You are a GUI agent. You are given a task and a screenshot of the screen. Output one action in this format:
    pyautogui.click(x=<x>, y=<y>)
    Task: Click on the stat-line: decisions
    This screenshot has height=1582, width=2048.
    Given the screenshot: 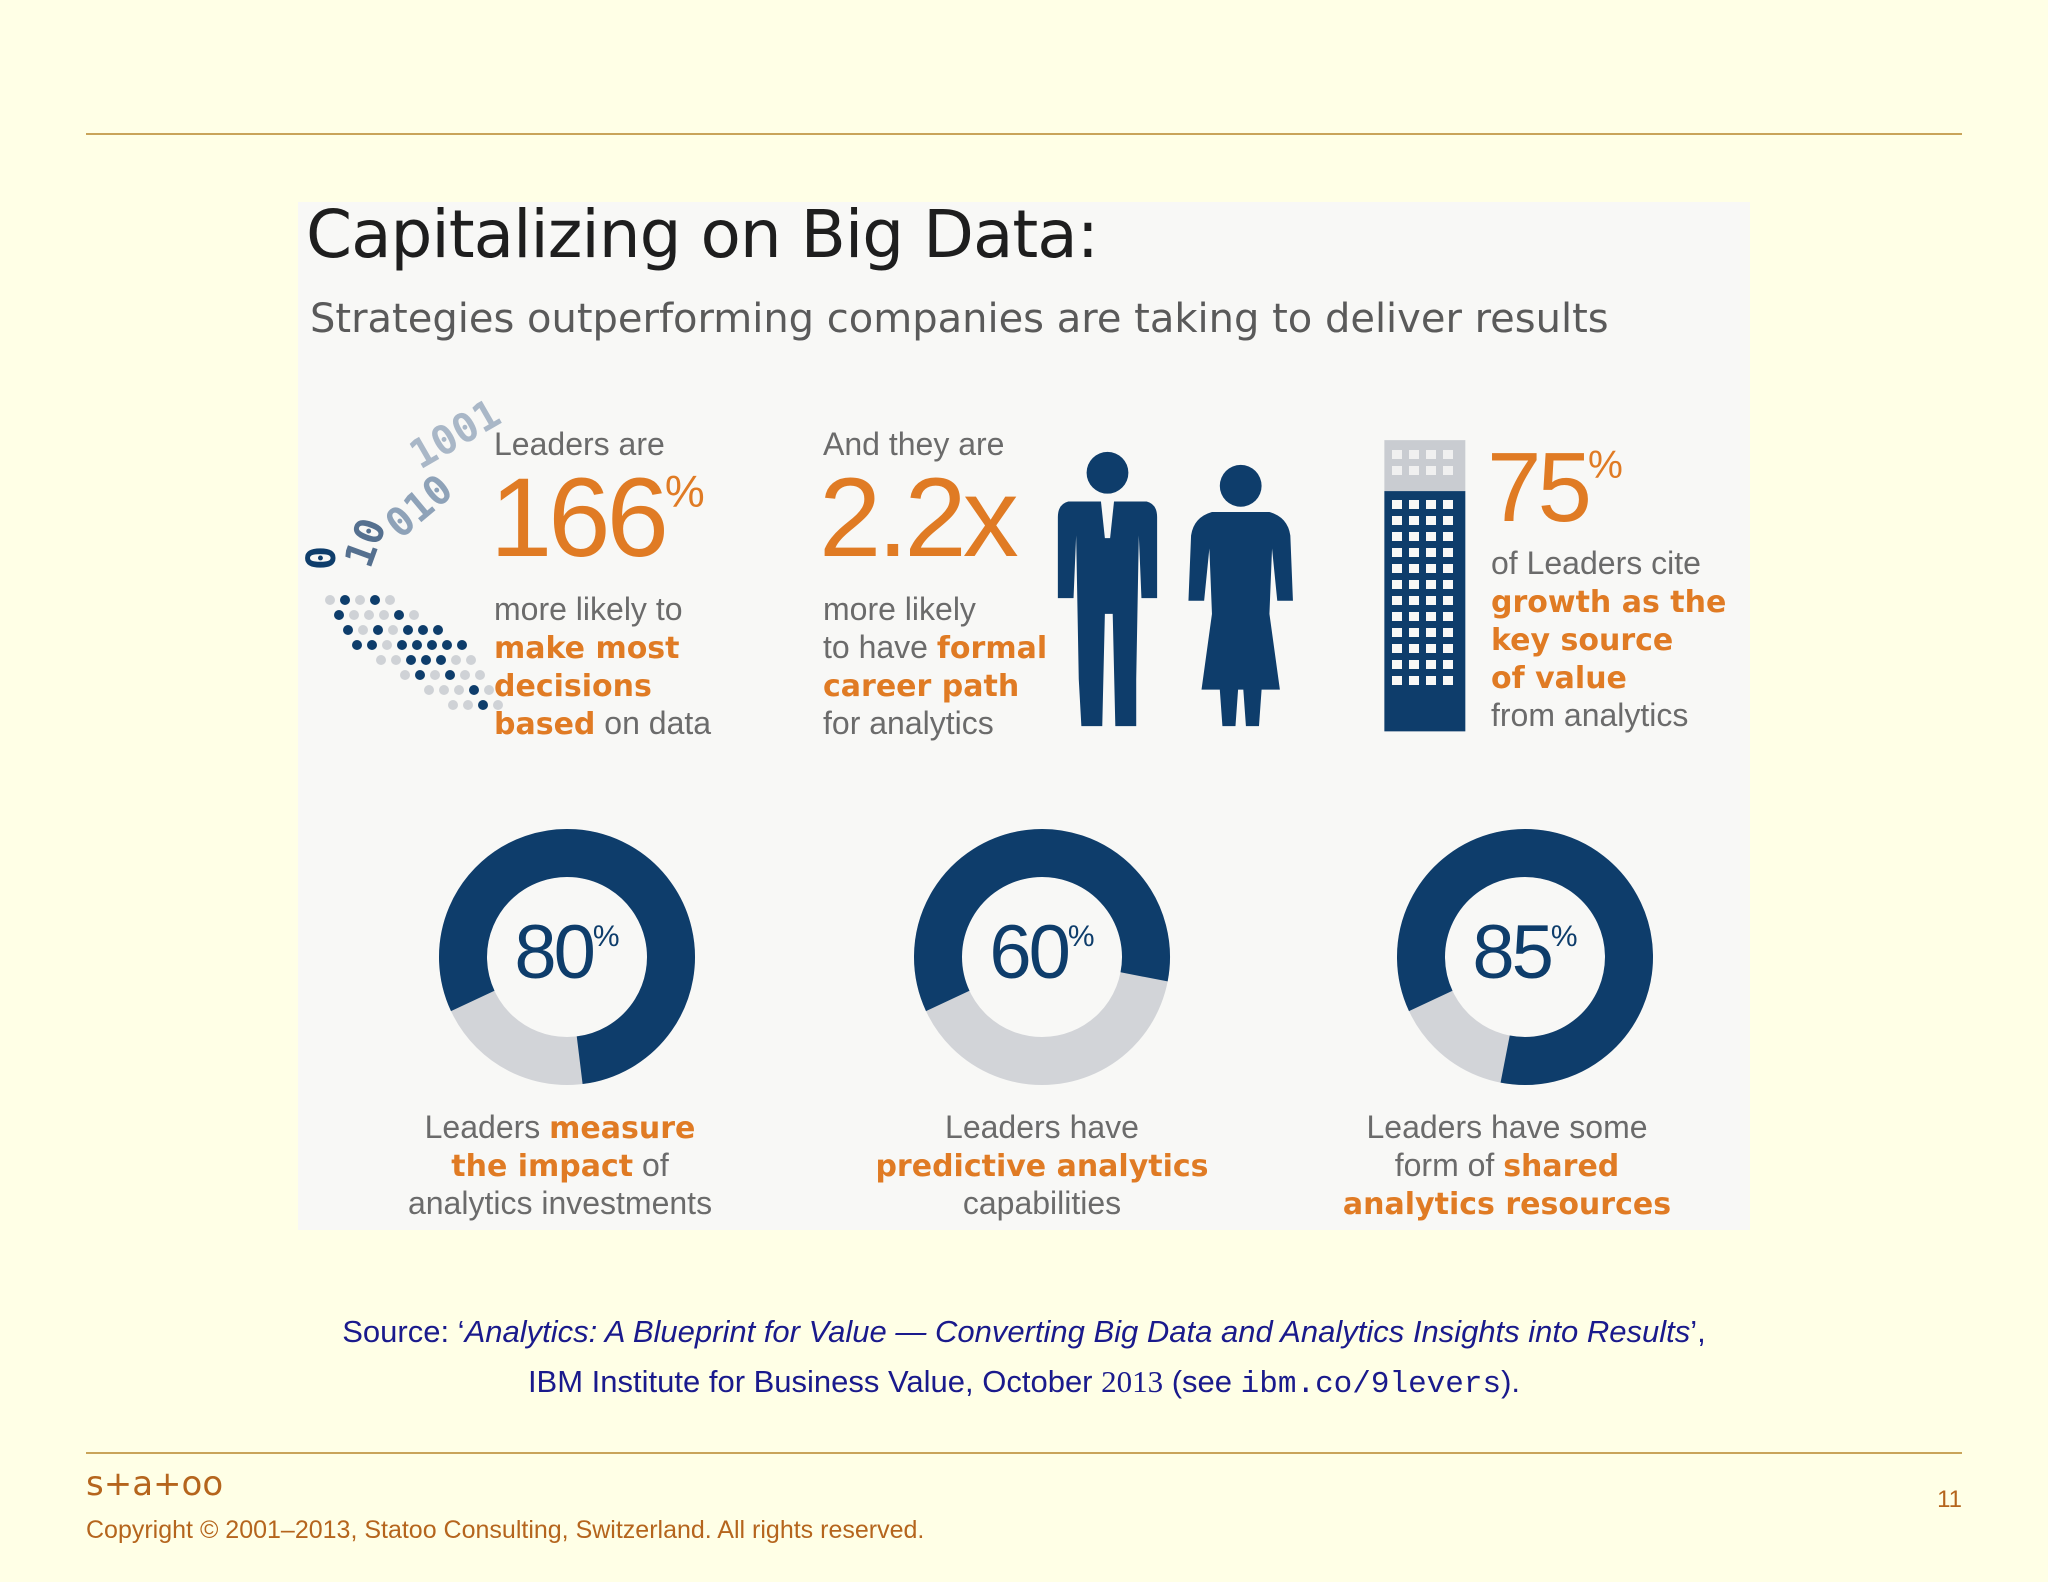 What is the action you would take?
    pyautogui.click(x=573, y=686)
    